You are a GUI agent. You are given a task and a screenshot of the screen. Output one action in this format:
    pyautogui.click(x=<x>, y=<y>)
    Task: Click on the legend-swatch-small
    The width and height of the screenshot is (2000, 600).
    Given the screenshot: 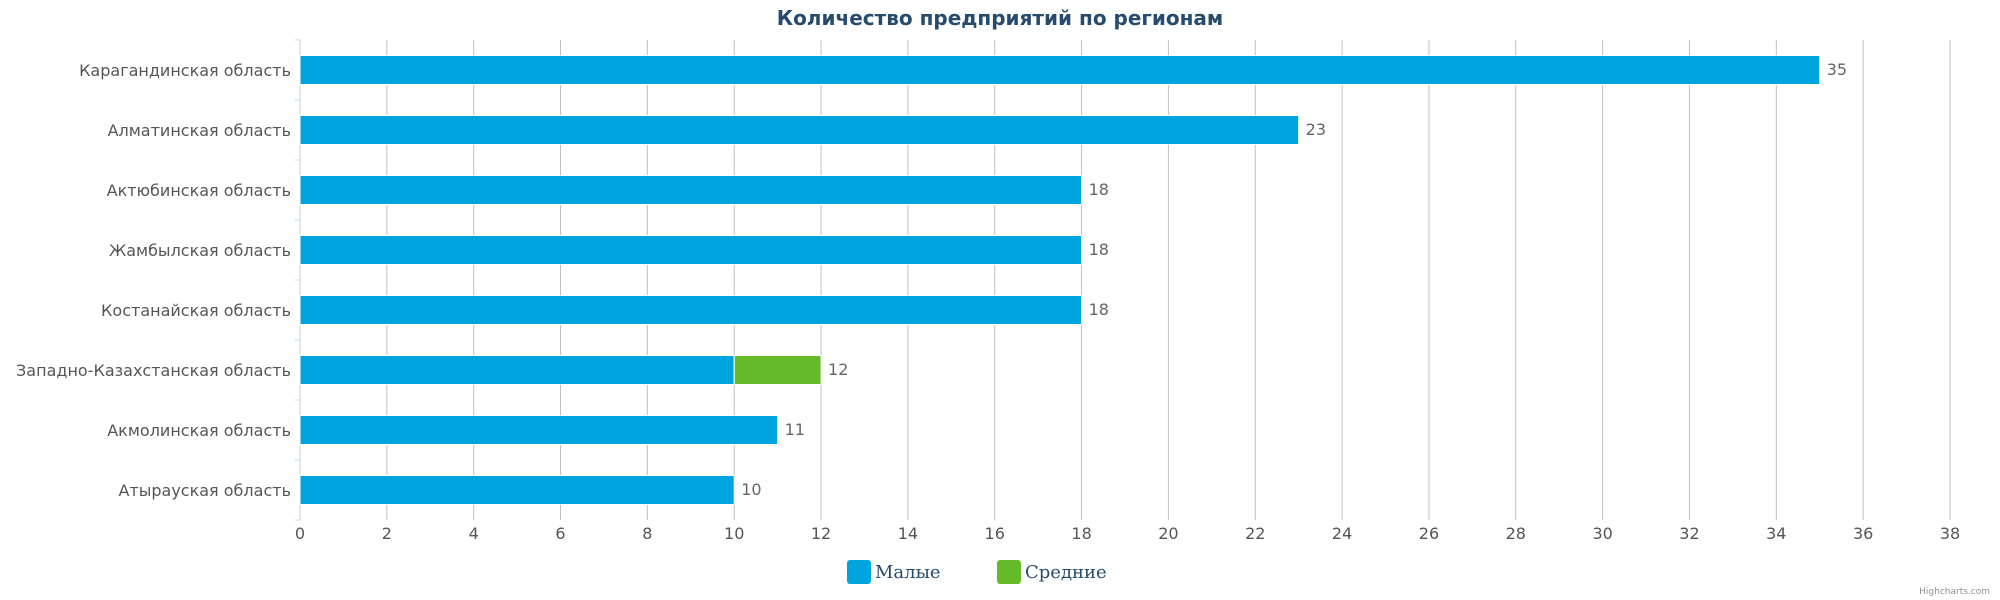 What is the action you would take?
    pyautogui.click(x=859, y=572)
    